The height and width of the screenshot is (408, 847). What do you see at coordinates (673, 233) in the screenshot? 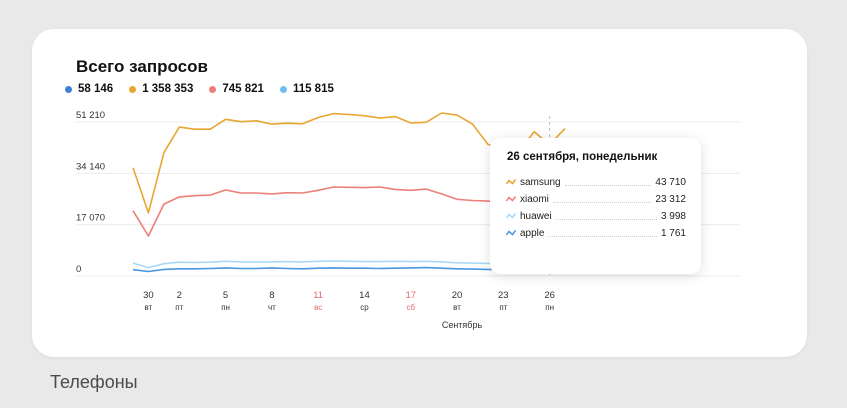
I see `tooltip-value: 1 761` at bounding box center [673, 233].